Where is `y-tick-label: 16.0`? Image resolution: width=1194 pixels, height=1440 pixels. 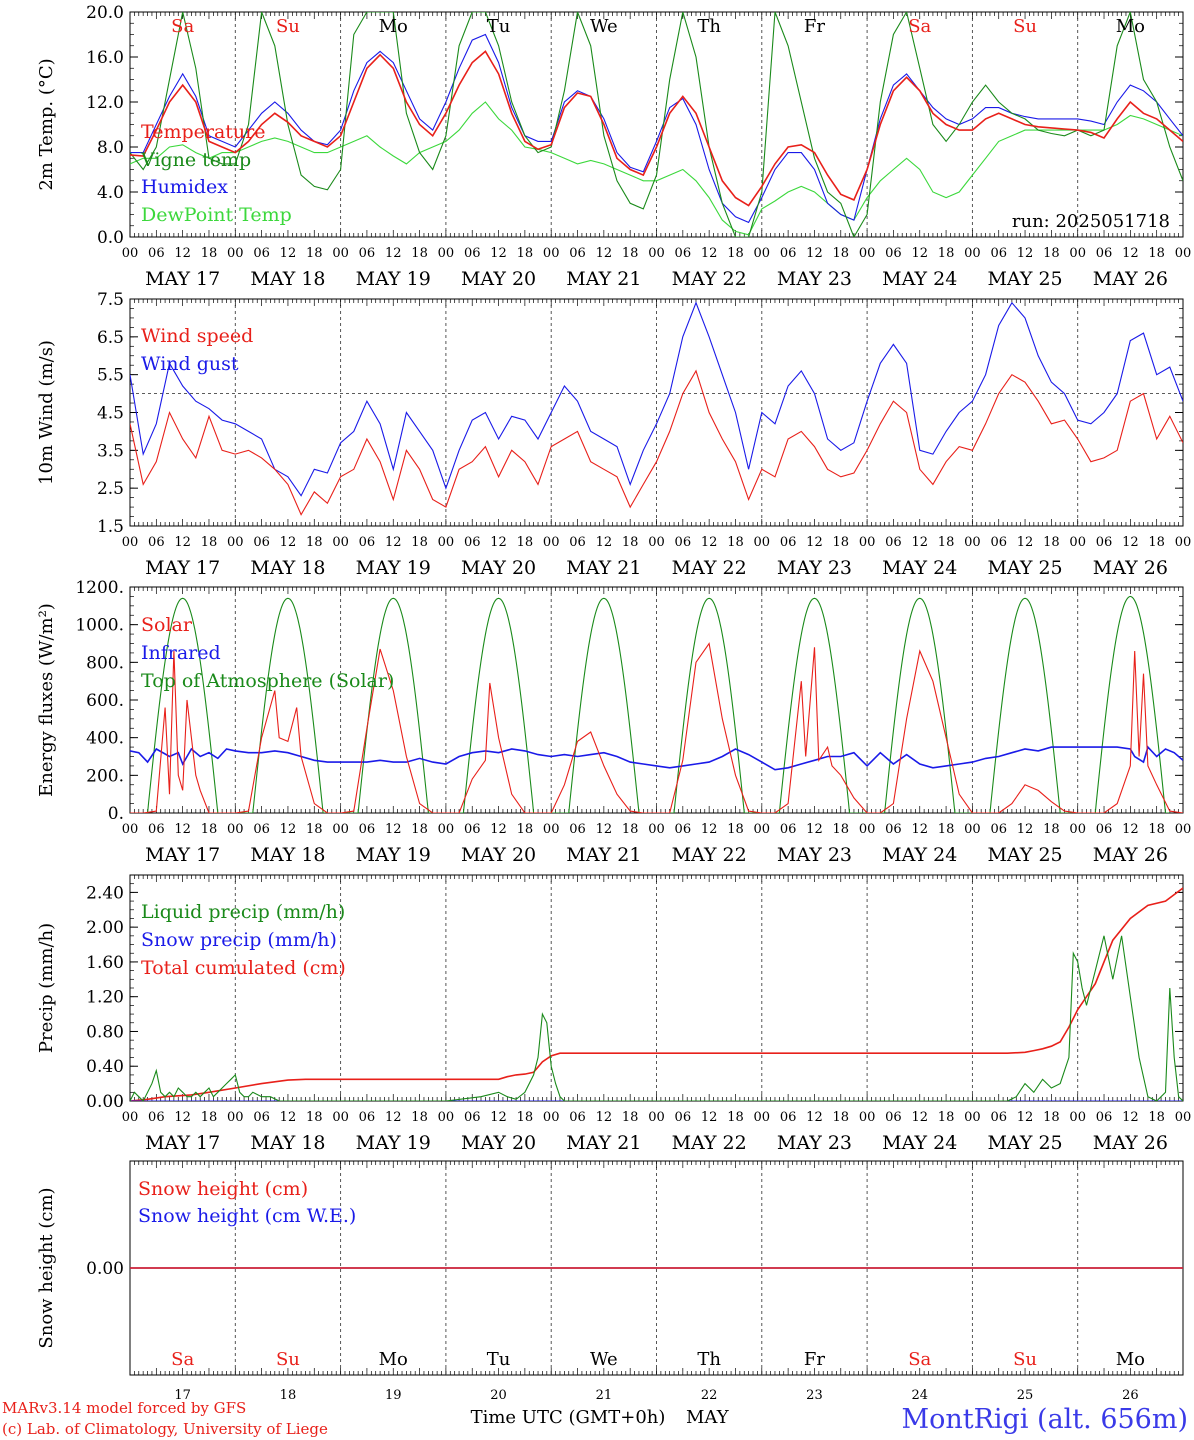
y-tick-label: 16.0 is located at coordinates (105, 58).